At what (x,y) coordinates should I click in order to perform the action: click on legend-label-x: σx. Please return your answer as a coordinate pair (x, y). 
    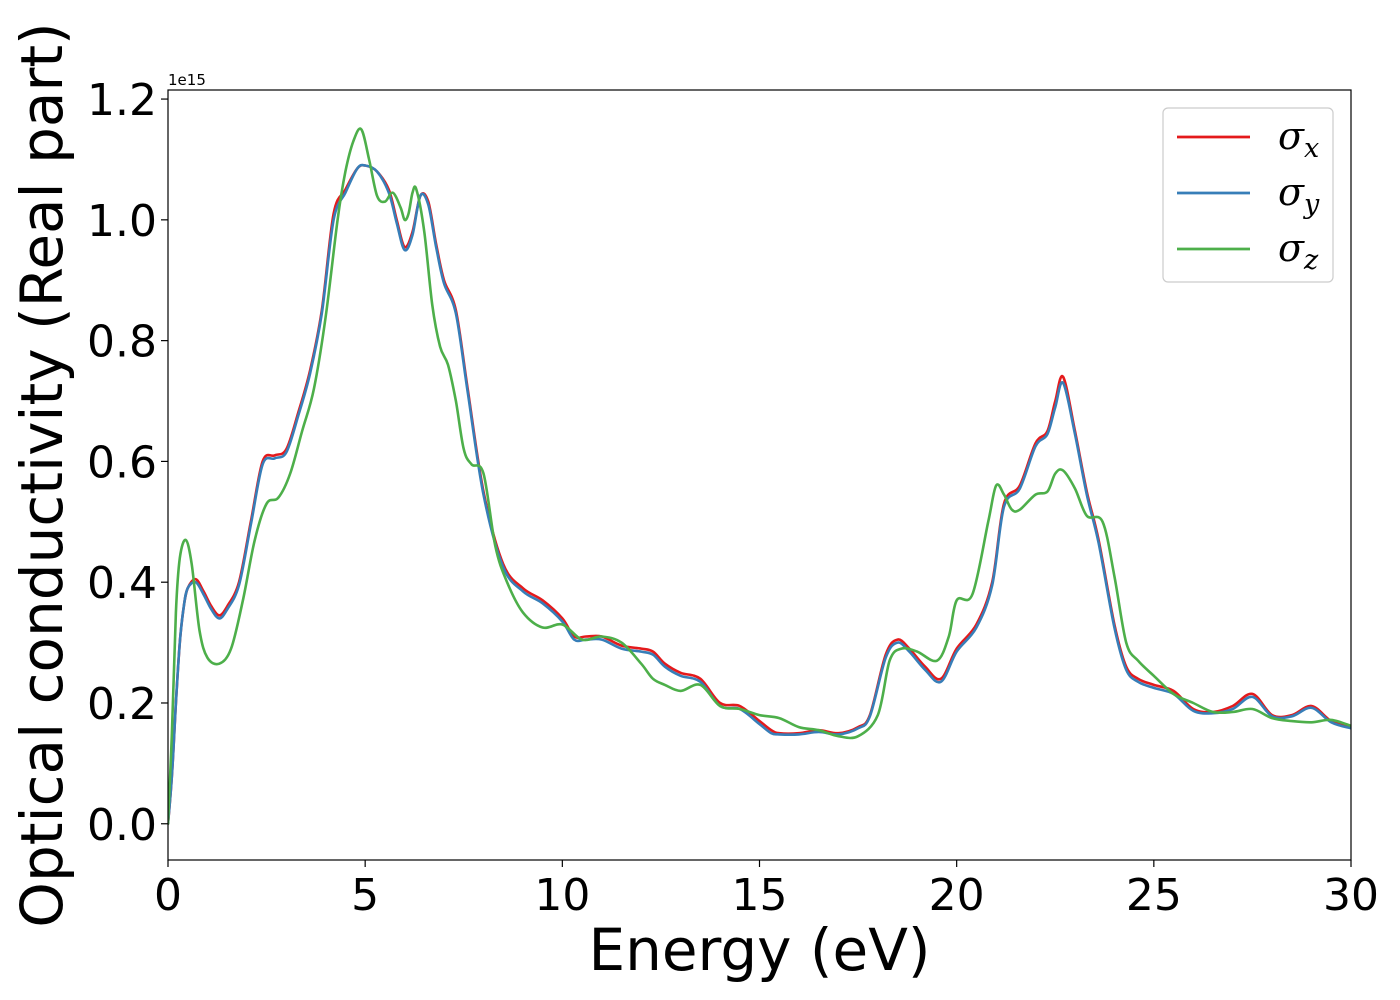
    Looking at the image, I should click on (1298, 139).